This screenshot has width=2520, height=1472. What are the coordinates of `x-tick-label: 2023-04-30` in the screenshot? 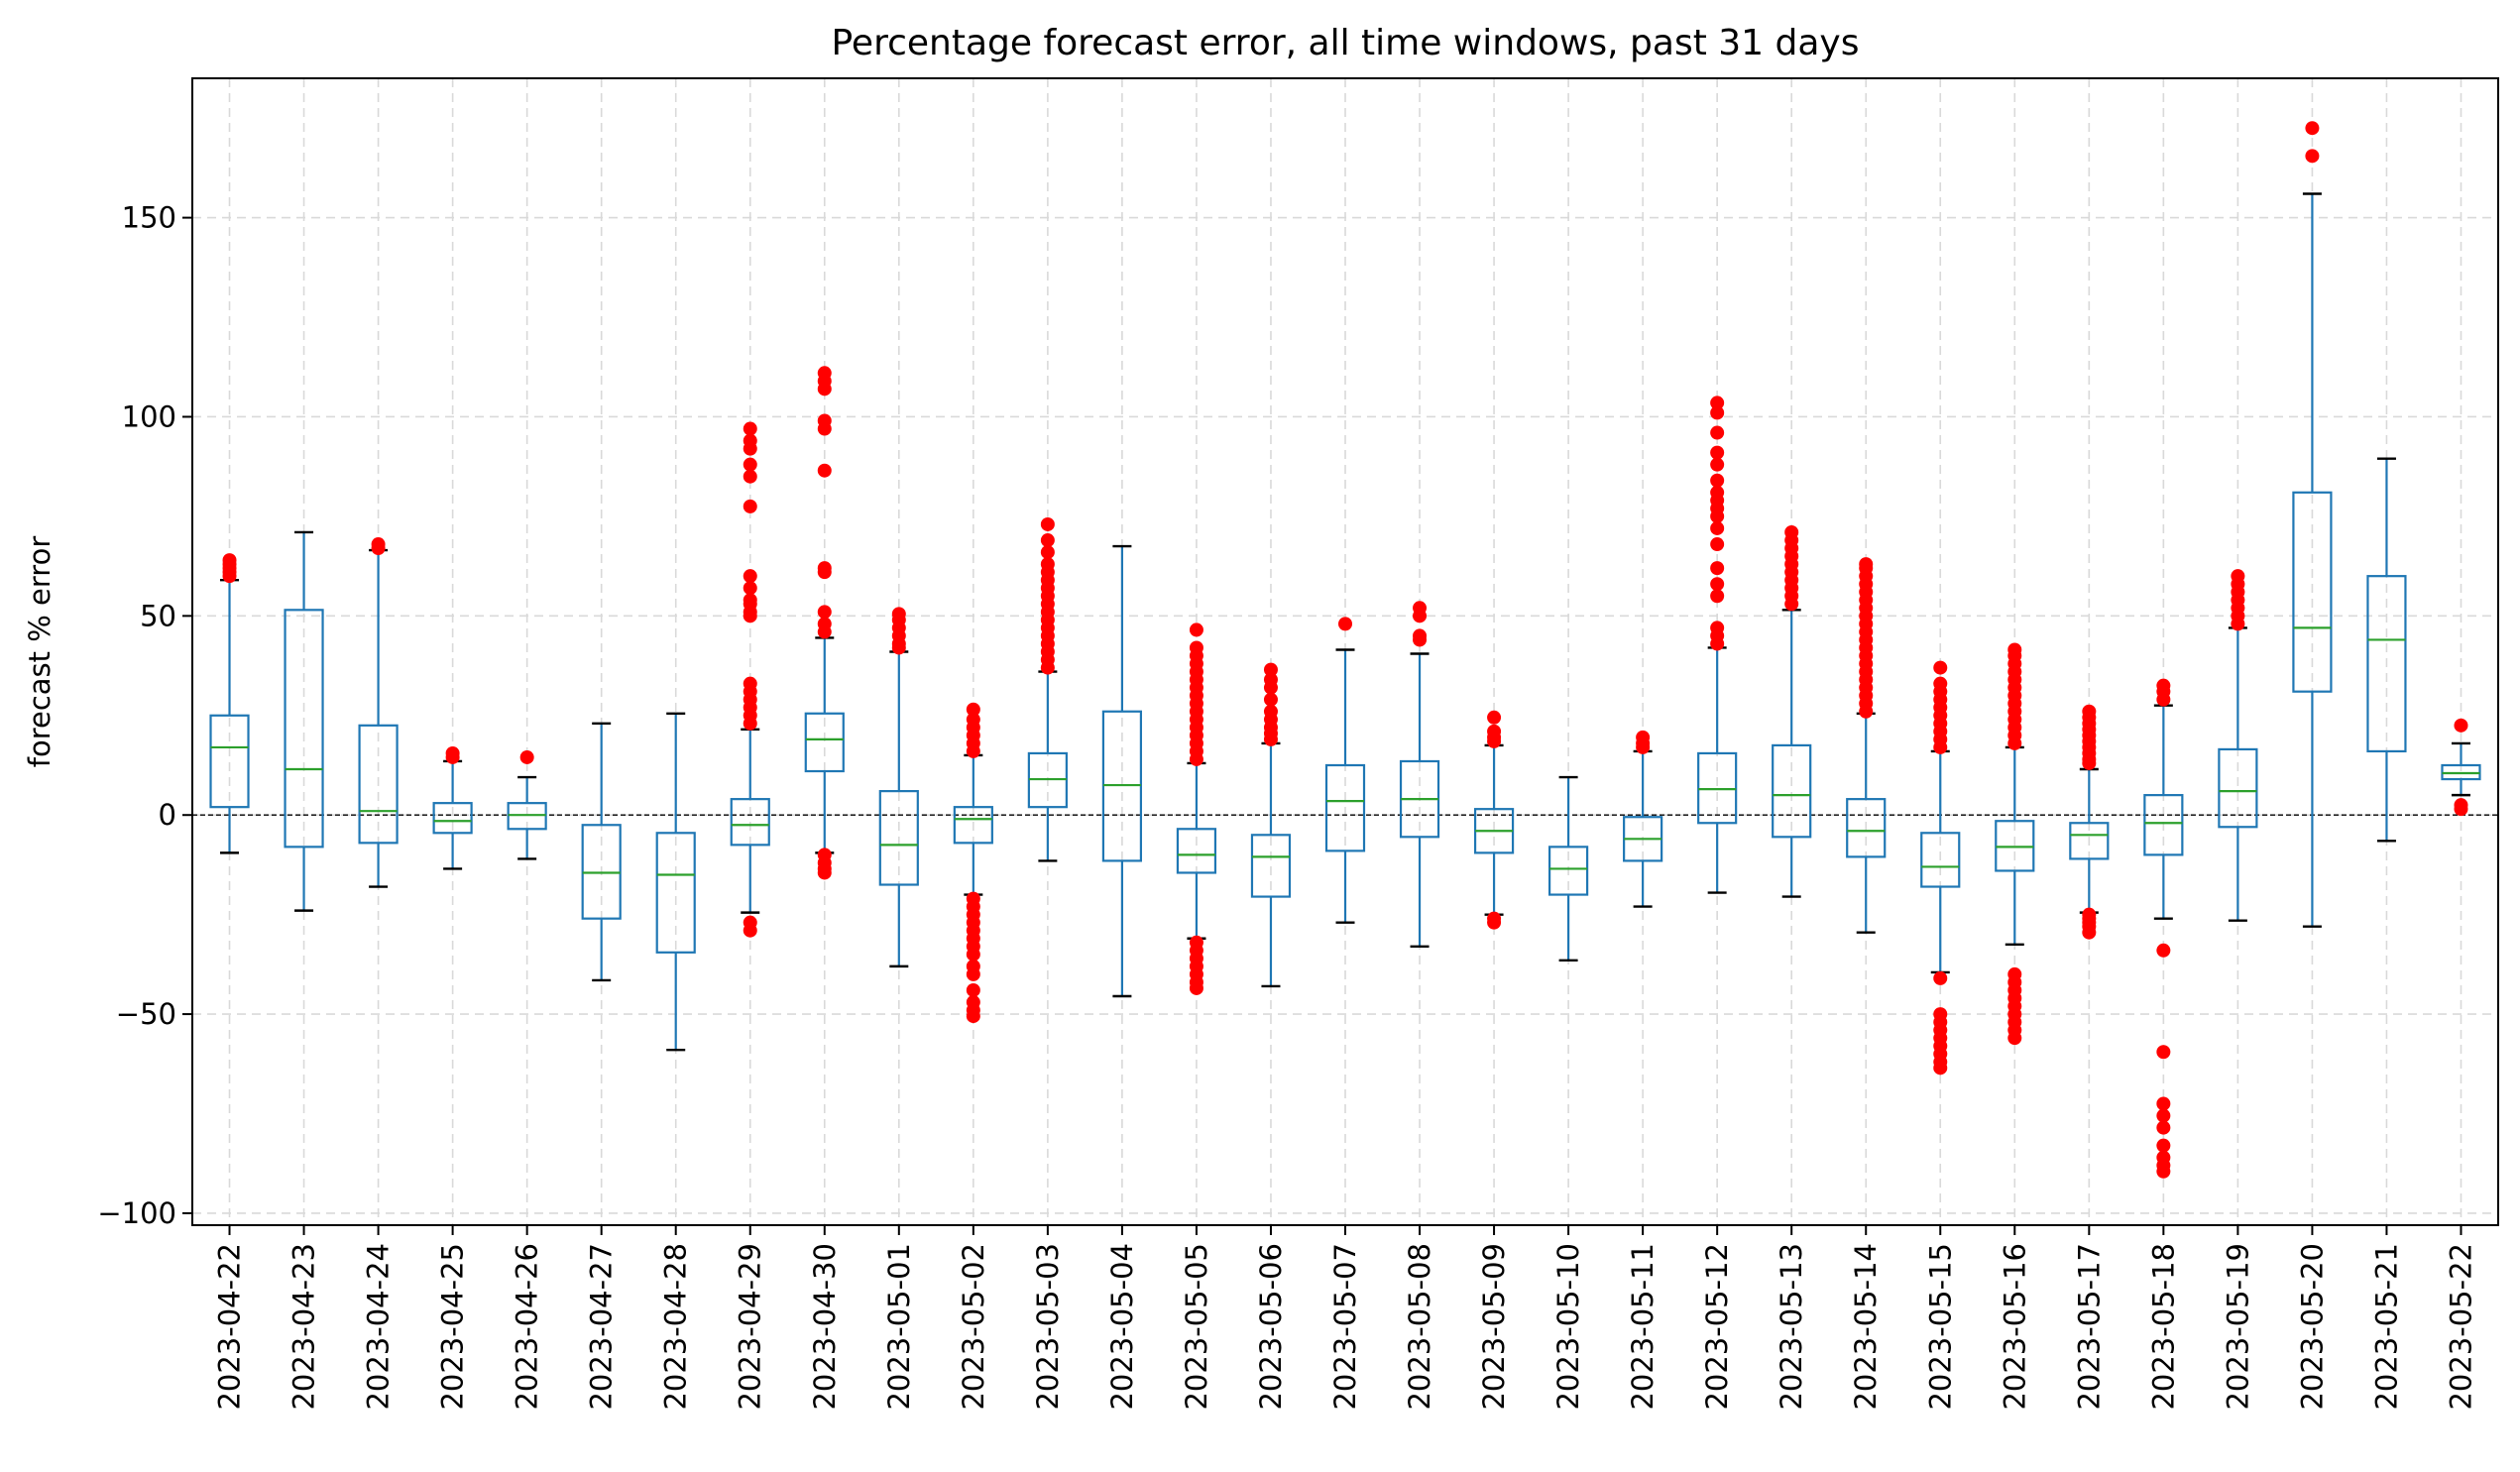 It's located at (825, 1327).